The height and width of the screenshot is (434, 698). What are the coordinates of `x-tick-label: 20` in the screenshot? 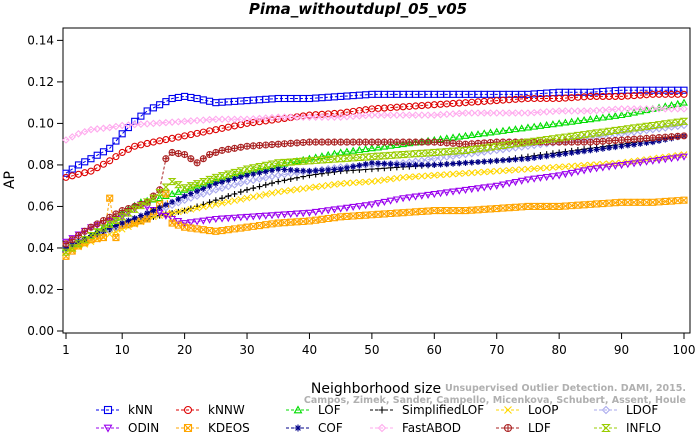 It's located at (184, 350).